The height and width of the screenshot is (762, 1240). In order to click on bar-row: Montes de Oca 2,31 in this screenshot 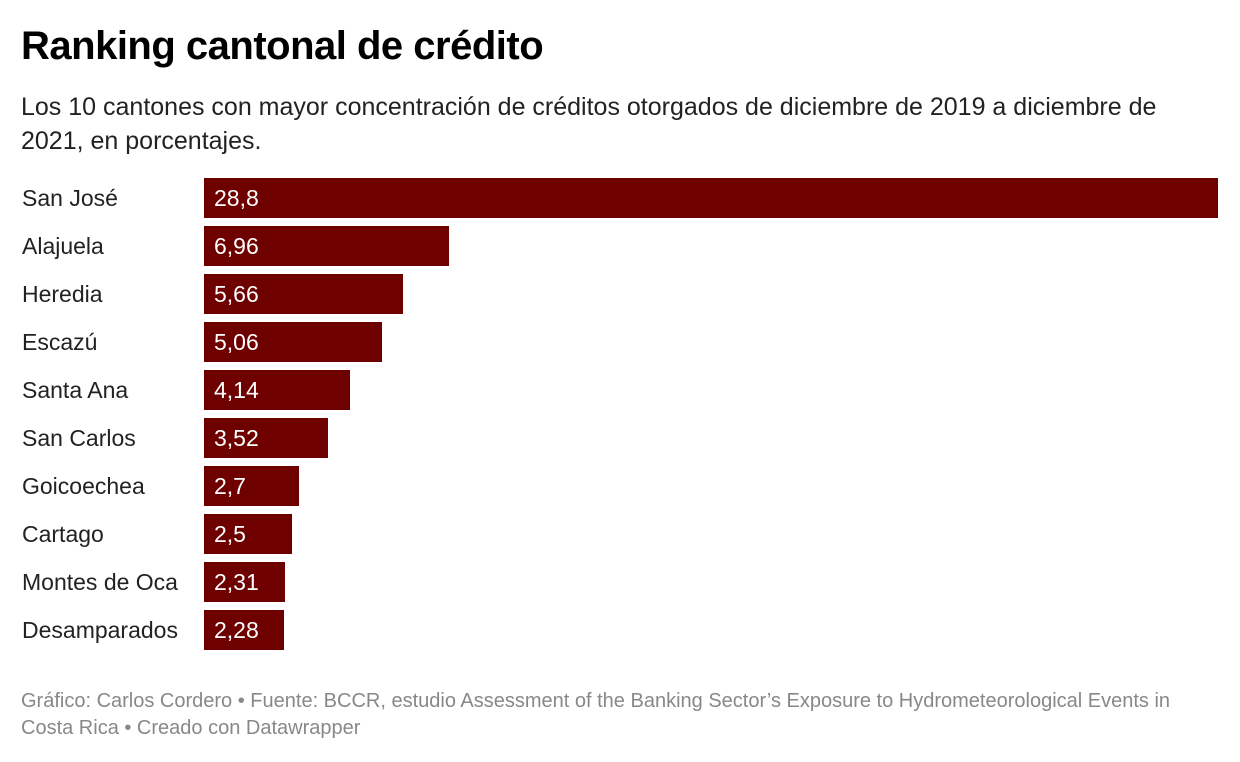, I will do `click(620, 582)`.